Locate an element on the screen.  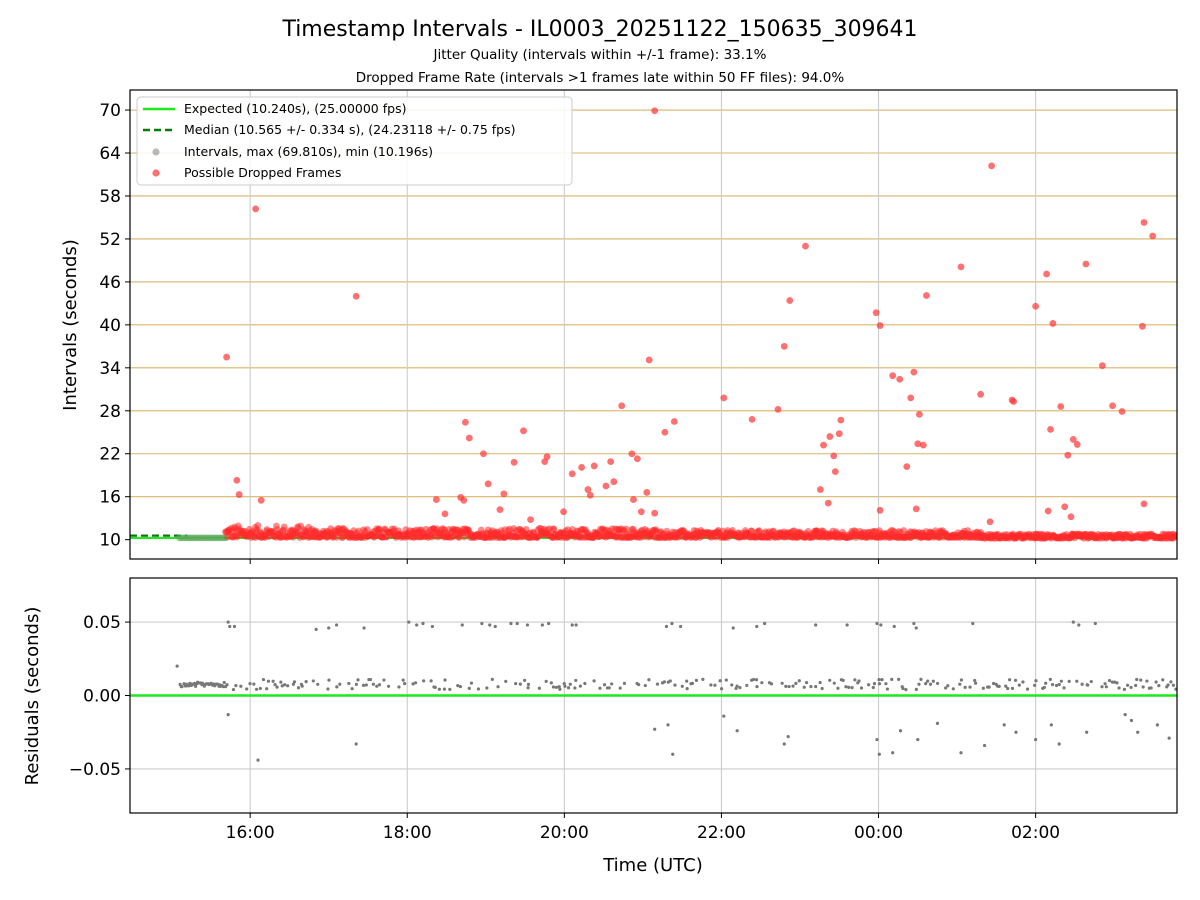
intervals-x-ticks is located at coordinates (643, 561).